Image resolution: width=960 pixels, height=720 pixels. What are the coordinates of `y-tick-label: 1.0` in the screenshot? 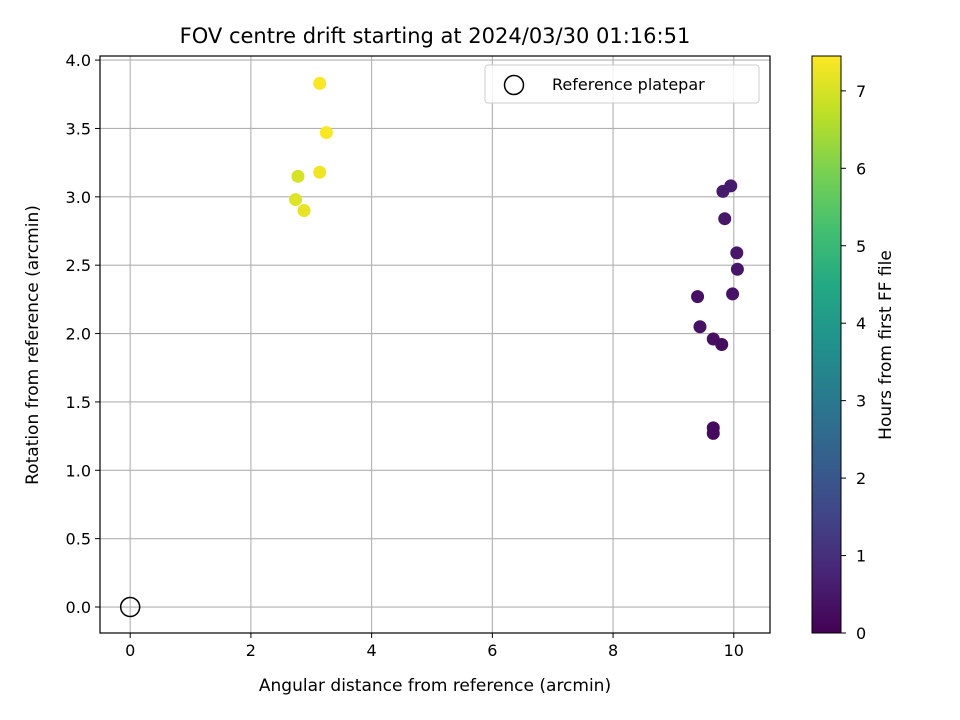 It's located at (78, 470).